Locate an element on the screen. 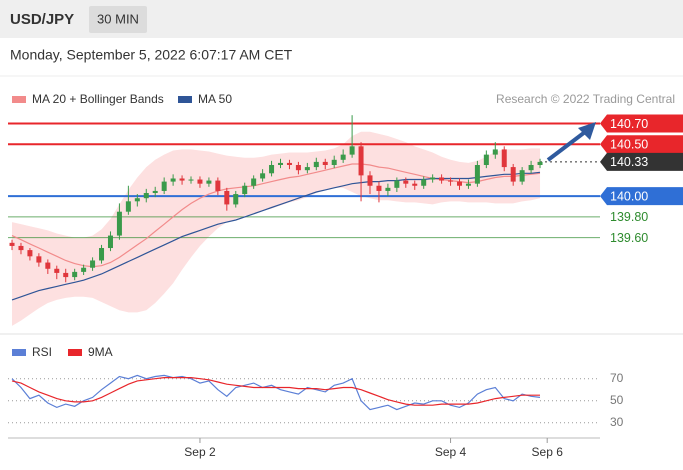 This screenshot has height=470, width=683. interval: 30 MIN is located at coordinates (118, 18).